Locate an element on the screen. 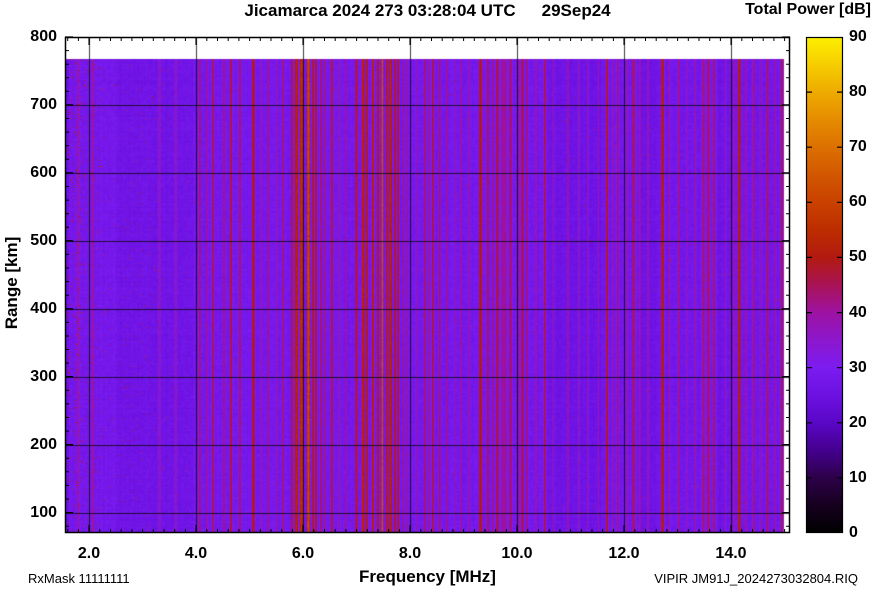 The width and height of the screenshot is (874, 595). colorbar-gradient is located at coordinates (824, 285).